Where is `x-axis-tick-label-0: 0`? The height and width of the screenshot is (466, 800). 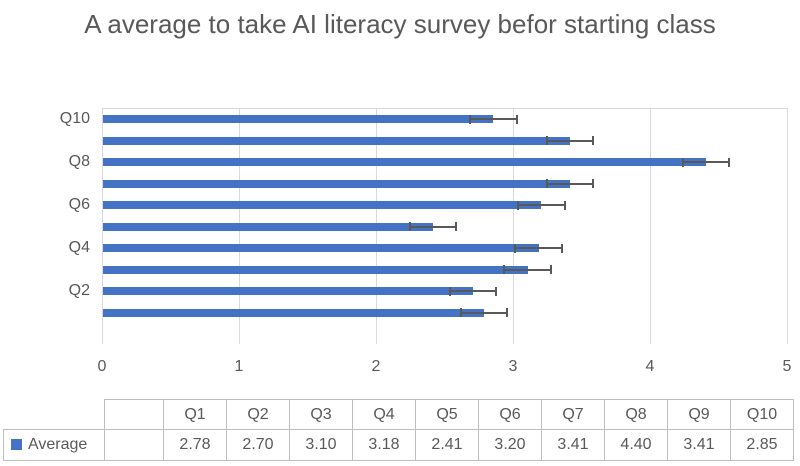
x-axis-tick-label-0: 0 is located at coordinates (102, 366).